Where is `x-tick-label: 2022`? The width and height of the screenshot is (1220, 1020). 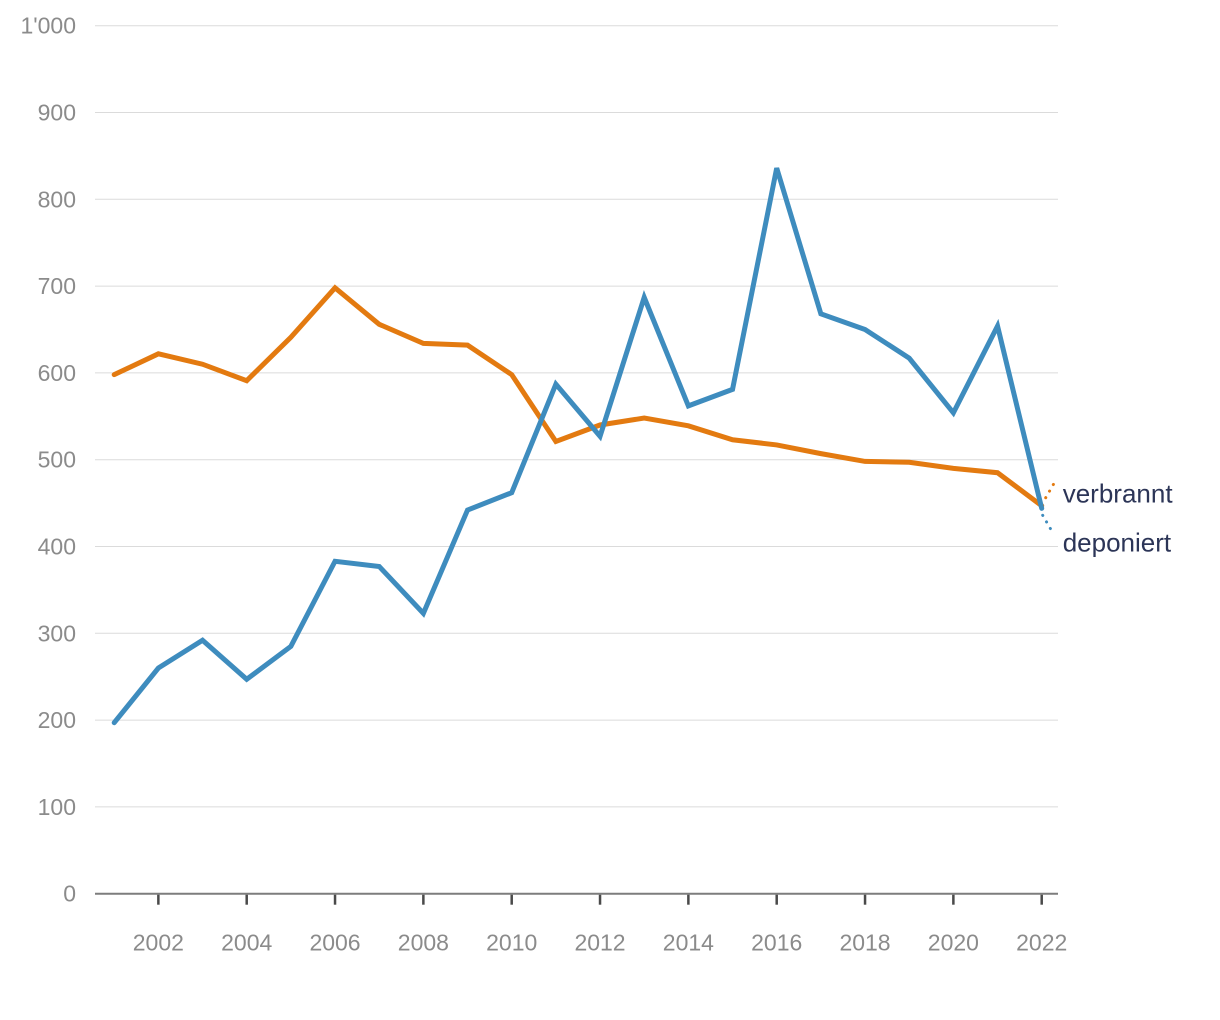 x-tick-label: 2022 is located at coordinates (1041, 943).